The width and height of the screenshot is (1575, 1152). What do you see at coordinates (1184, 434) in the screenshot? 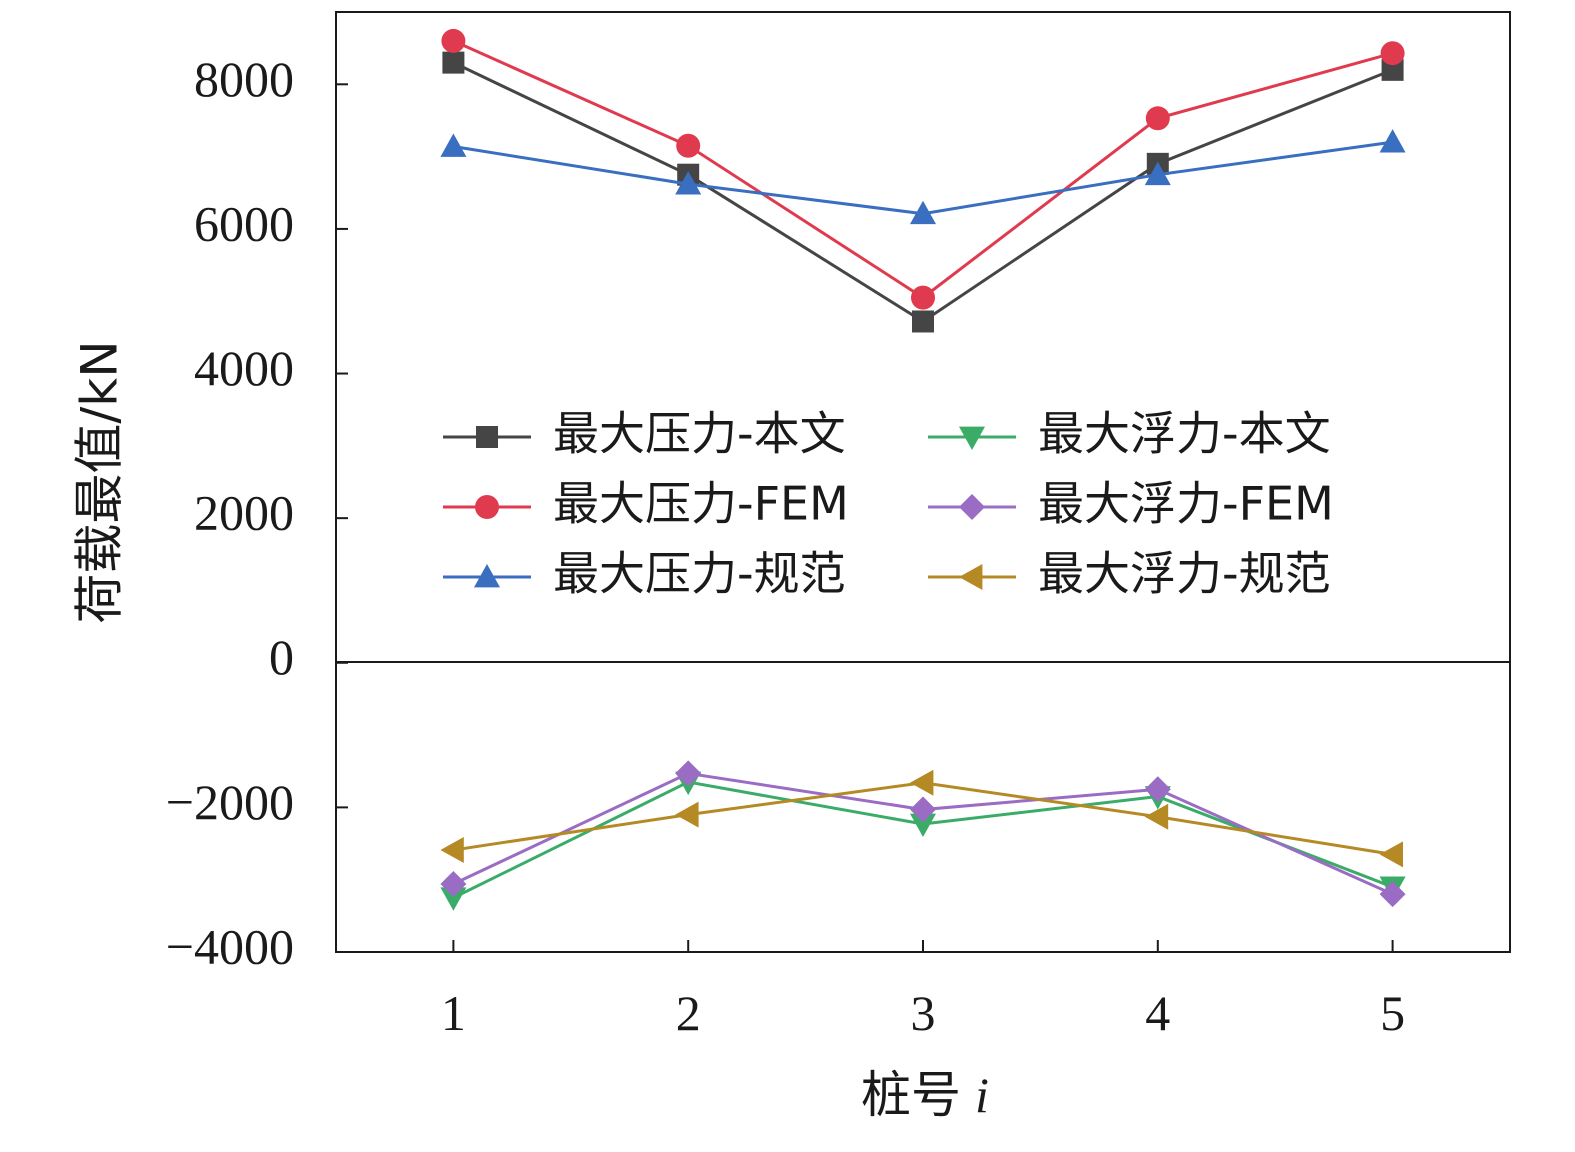
I see `legend-label: 最大浮力-本文` at bounding box center [1184, 434].